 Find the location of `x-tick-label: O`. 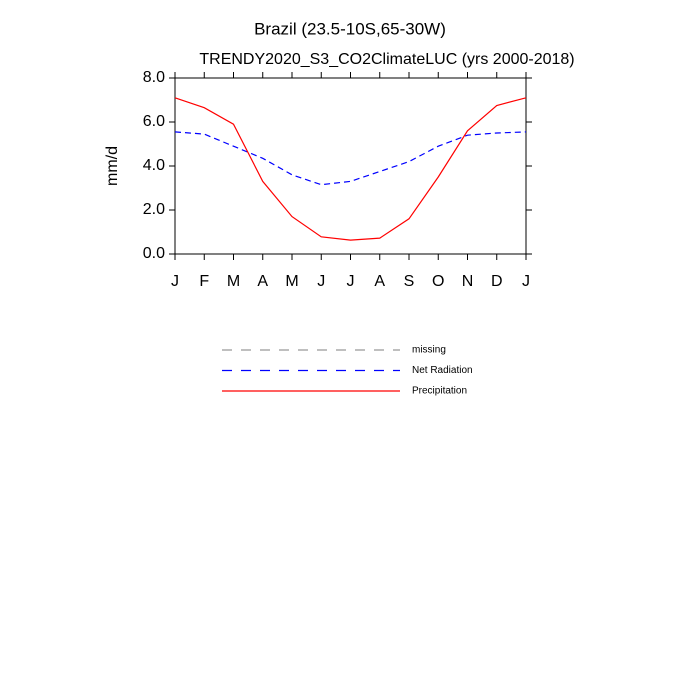

x-tick-label: O is located at coordinates (438, 281).